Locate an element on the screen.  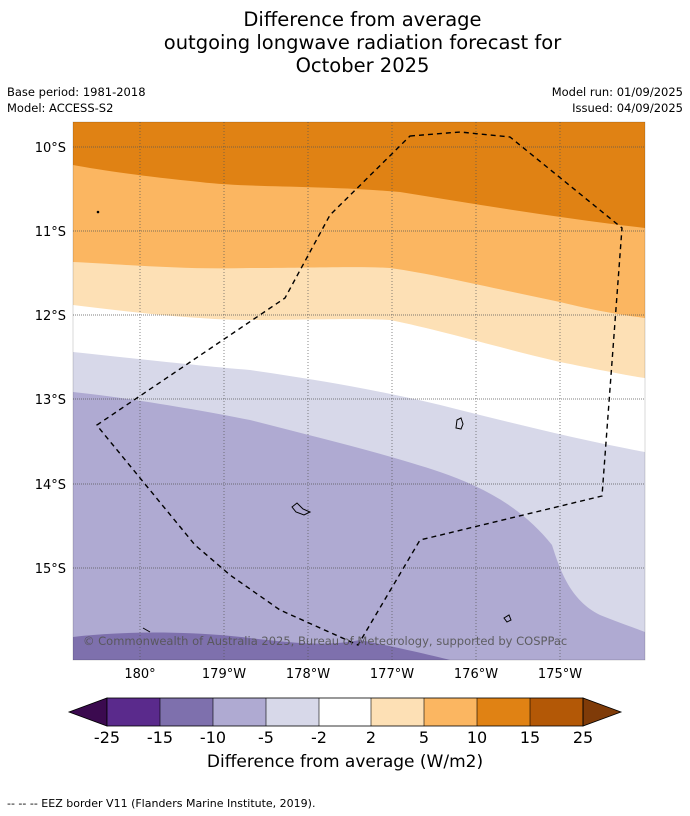
colorbar-tick: 10 is located at coordinates (477, 736).